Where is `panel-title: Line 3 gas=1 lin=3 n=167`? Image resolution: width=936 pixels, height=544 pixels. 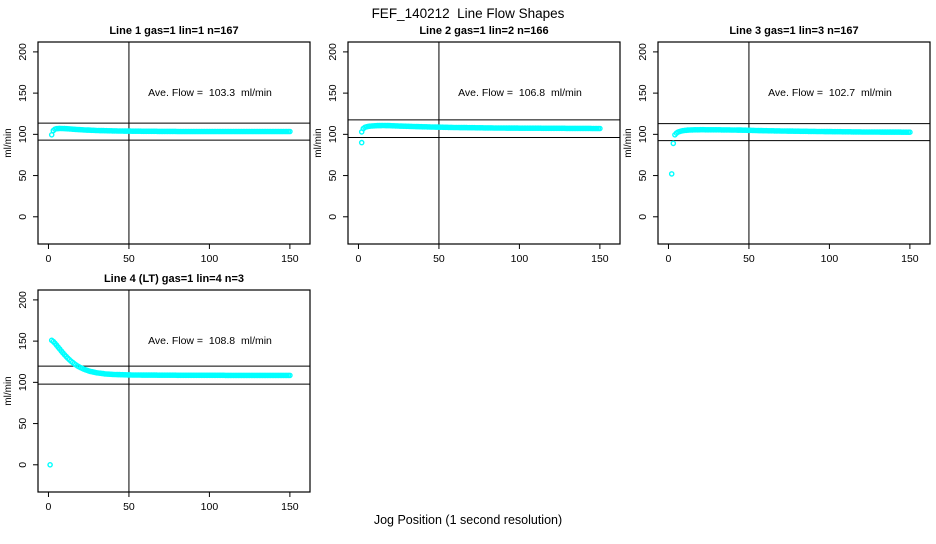 panel-title: Line 3 gas=1 lin=3 n=167 is located at coordinates (794, 31).